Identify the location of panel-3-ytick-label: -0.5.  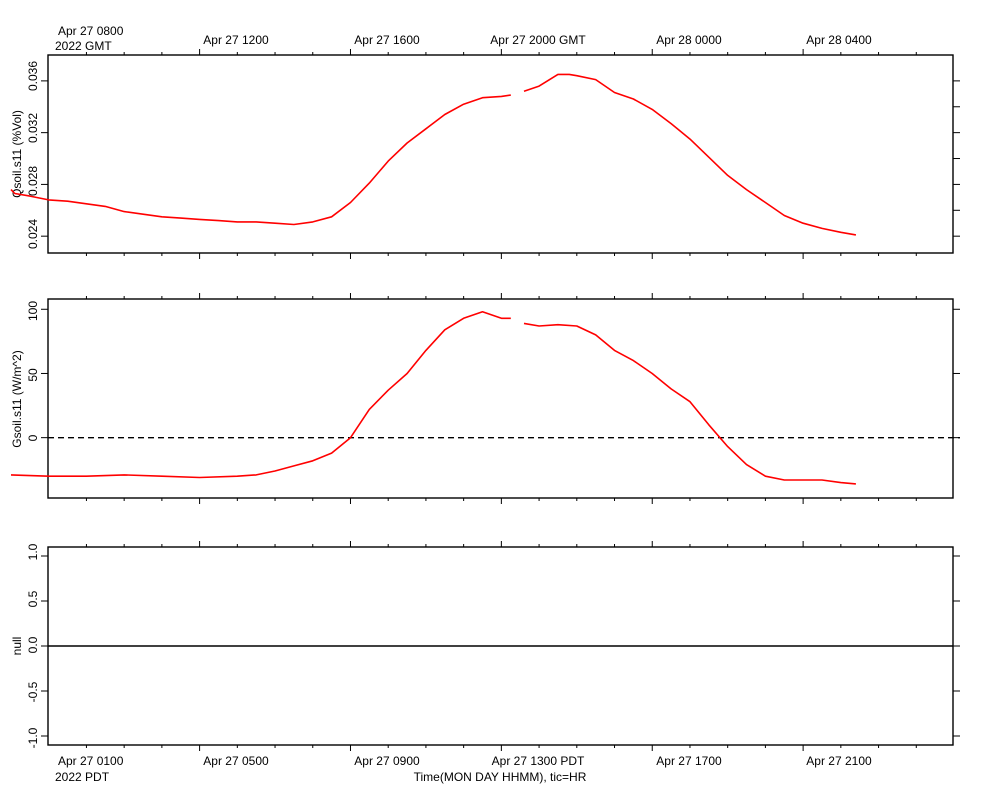
(33, 691).